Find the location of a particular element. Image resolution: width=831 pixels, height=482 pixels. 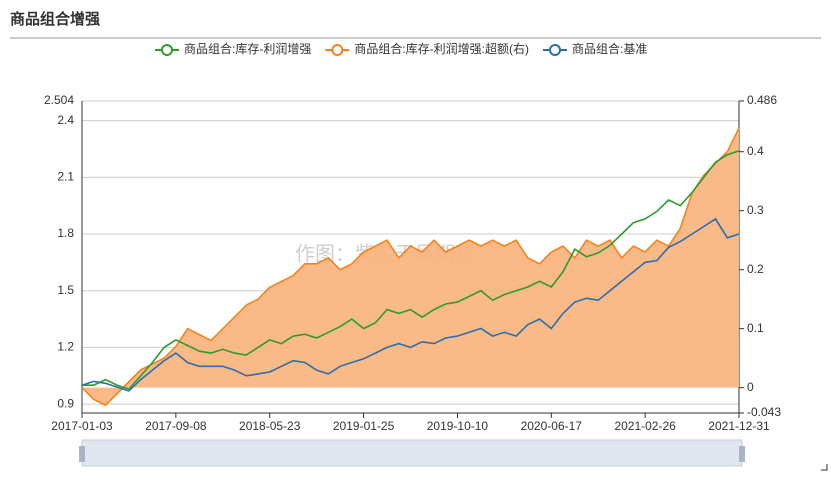

x-tick-label: 2019-10-10 is located at coordinates (458, 426).